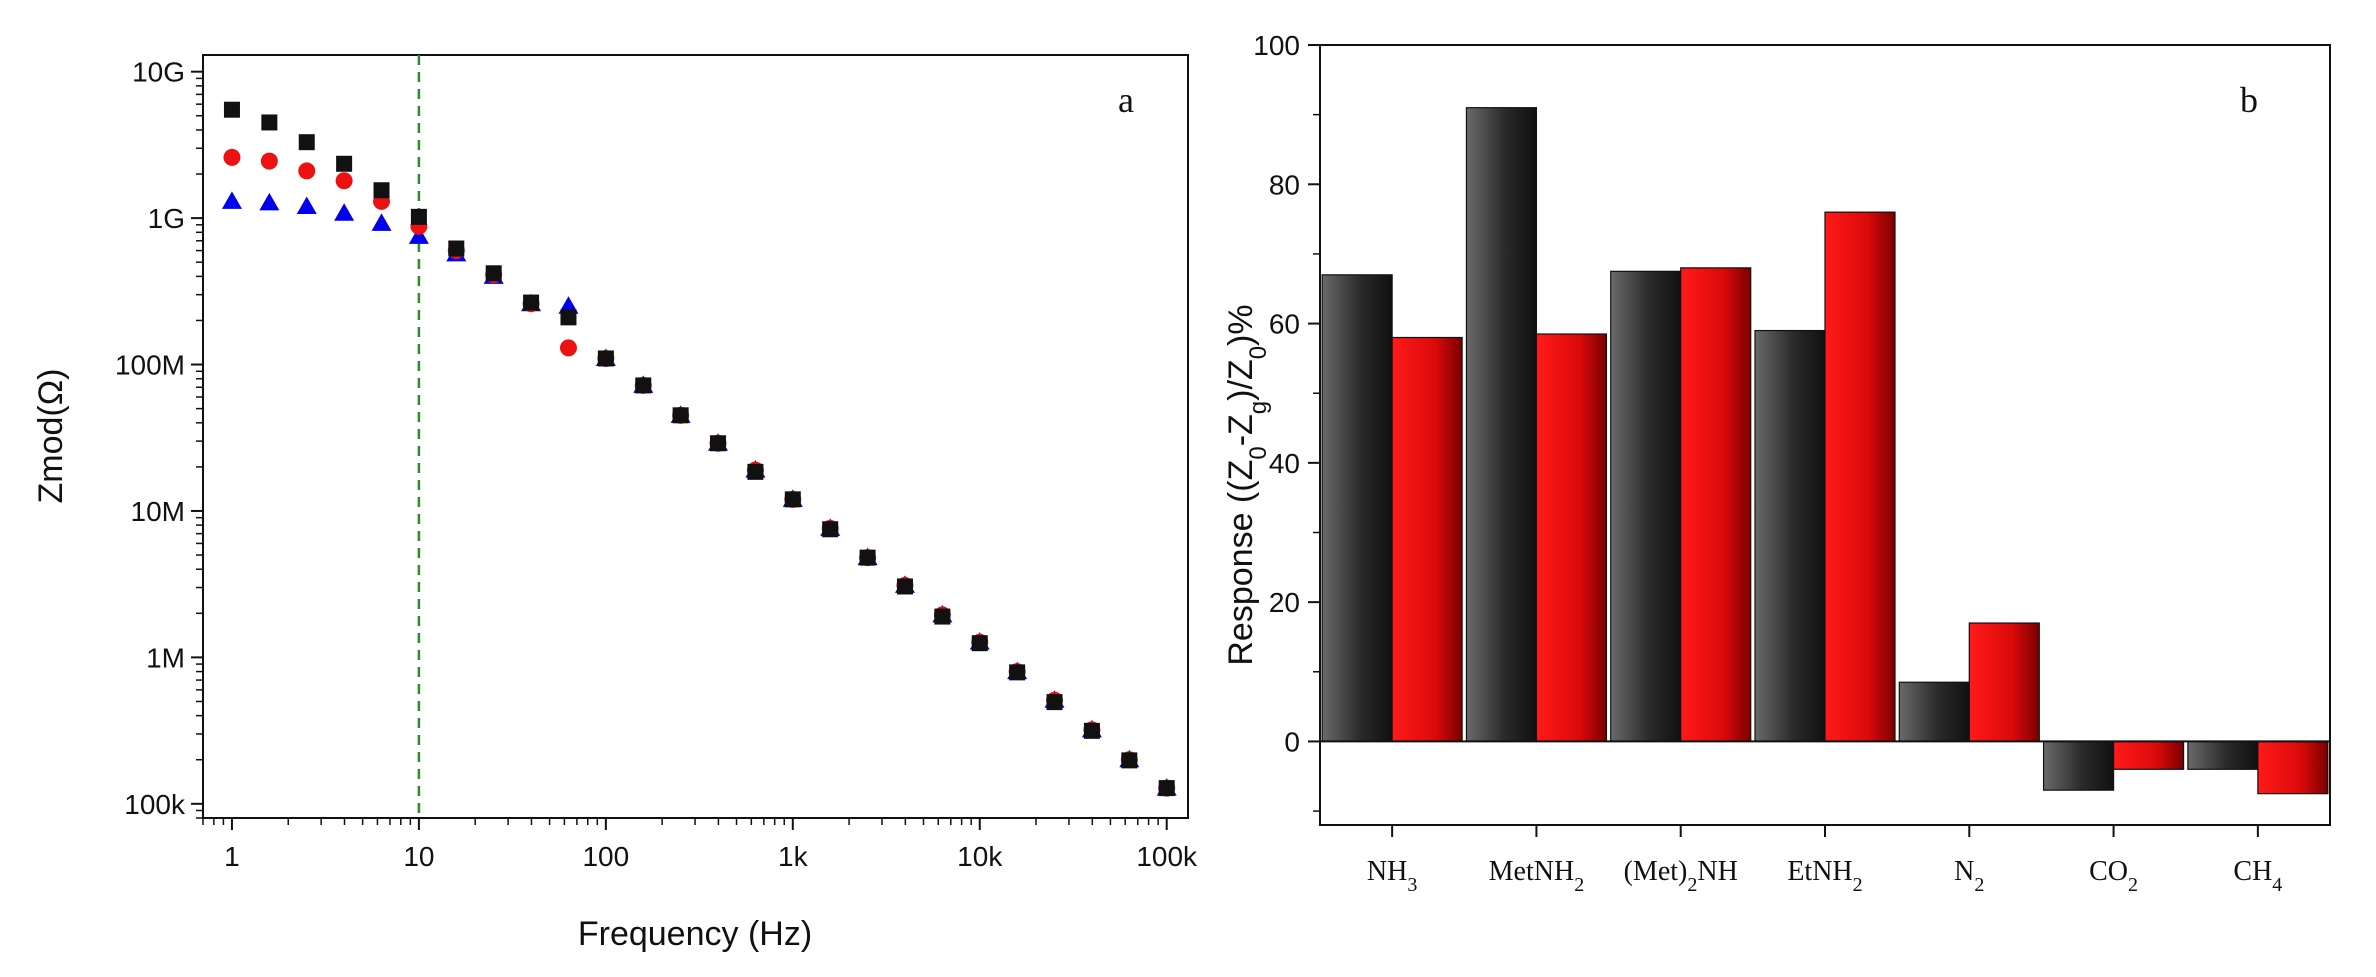 This screenshot has height=977, width=2376. What do you see at coordinates (155, 804) in the screenshot?
I see `y-tick-label: 100k` at bounding box center [155, 804].